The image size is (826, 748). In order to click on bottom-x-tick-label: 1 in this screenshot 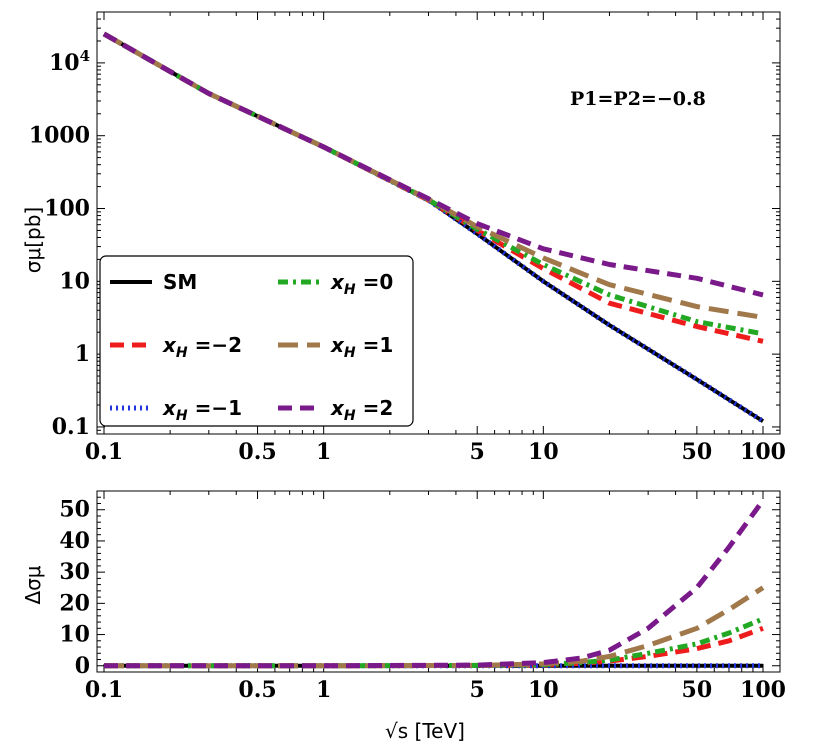, I will do `click(323, 690)`.